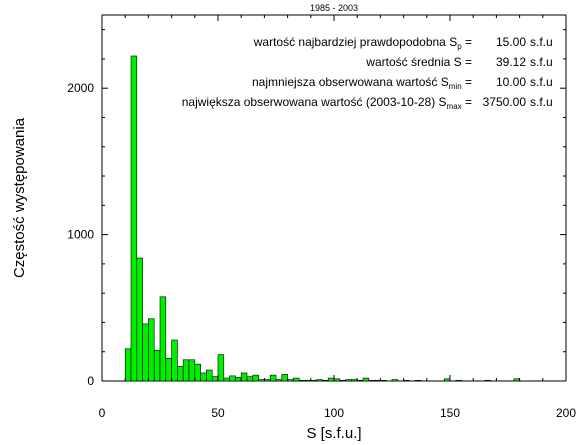 This screenshot has width=583, height=445. Describe the element at coordinates (333, 433) in the screenshot. I see `x-axis-label: S [s.f.u.]` at that location.